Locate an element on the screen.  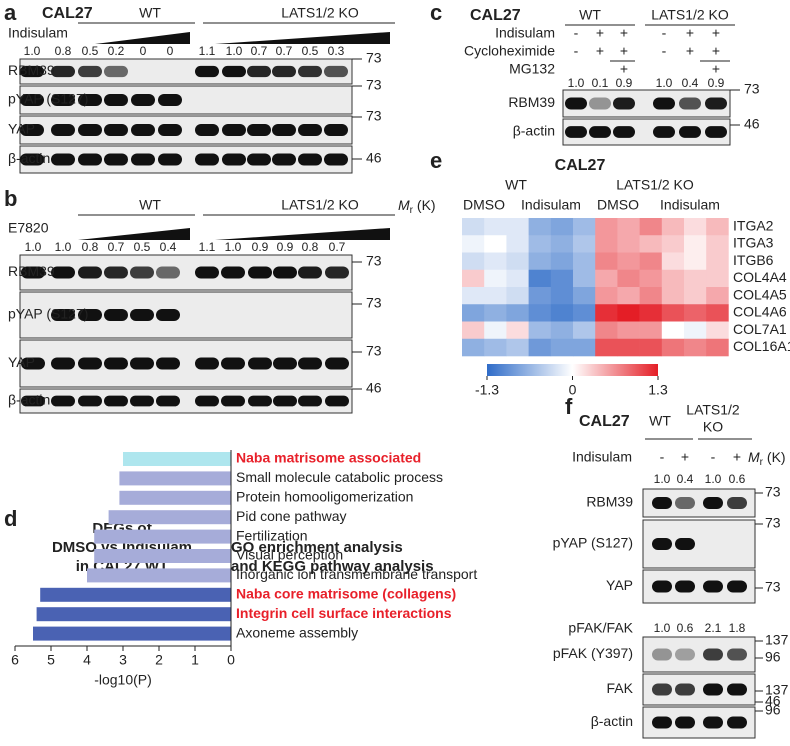
quant-label: 0.2 is located at coordinates (116, 51).